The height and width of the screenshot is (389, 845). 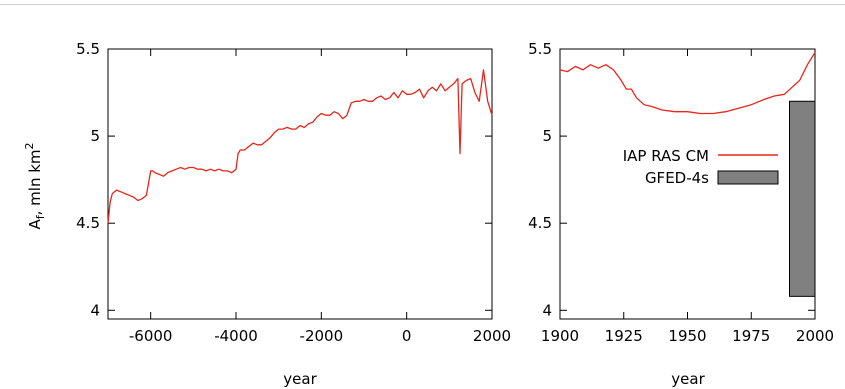 What do you see at coordinates (151, 336) in the screenshot?
I see `left-xtick-label: -6000` at bounding box center [151, 336].